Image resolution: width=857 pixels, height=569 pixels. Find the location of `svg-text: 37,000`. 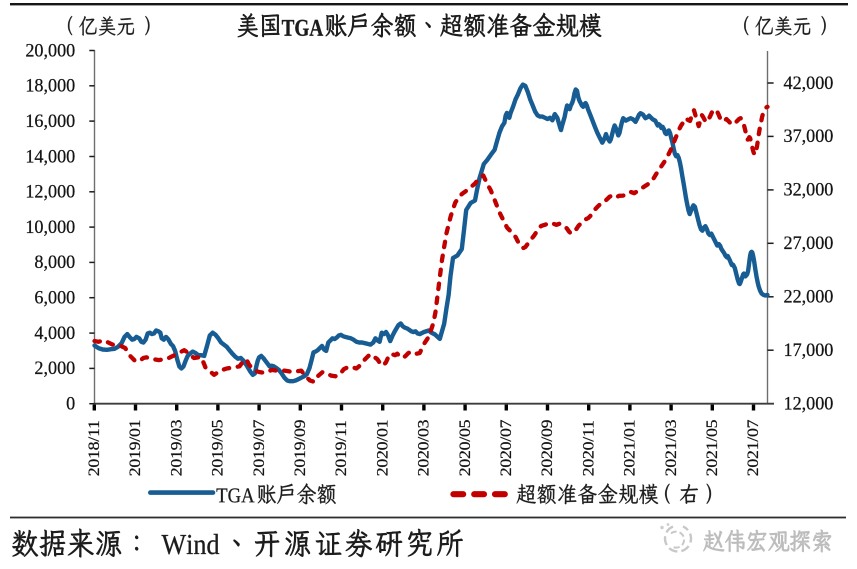

svg-text: 37,000 is located at coordinates (809, 136).